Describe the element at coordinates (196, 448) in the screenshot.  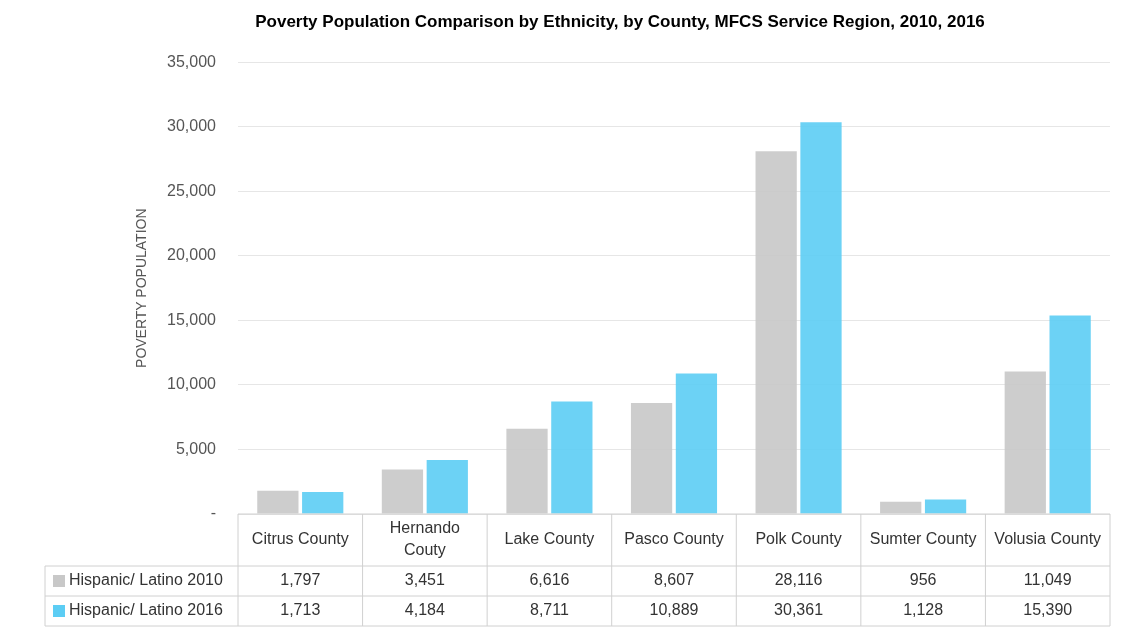
I see `y-tick-label: 5,000` at that location.